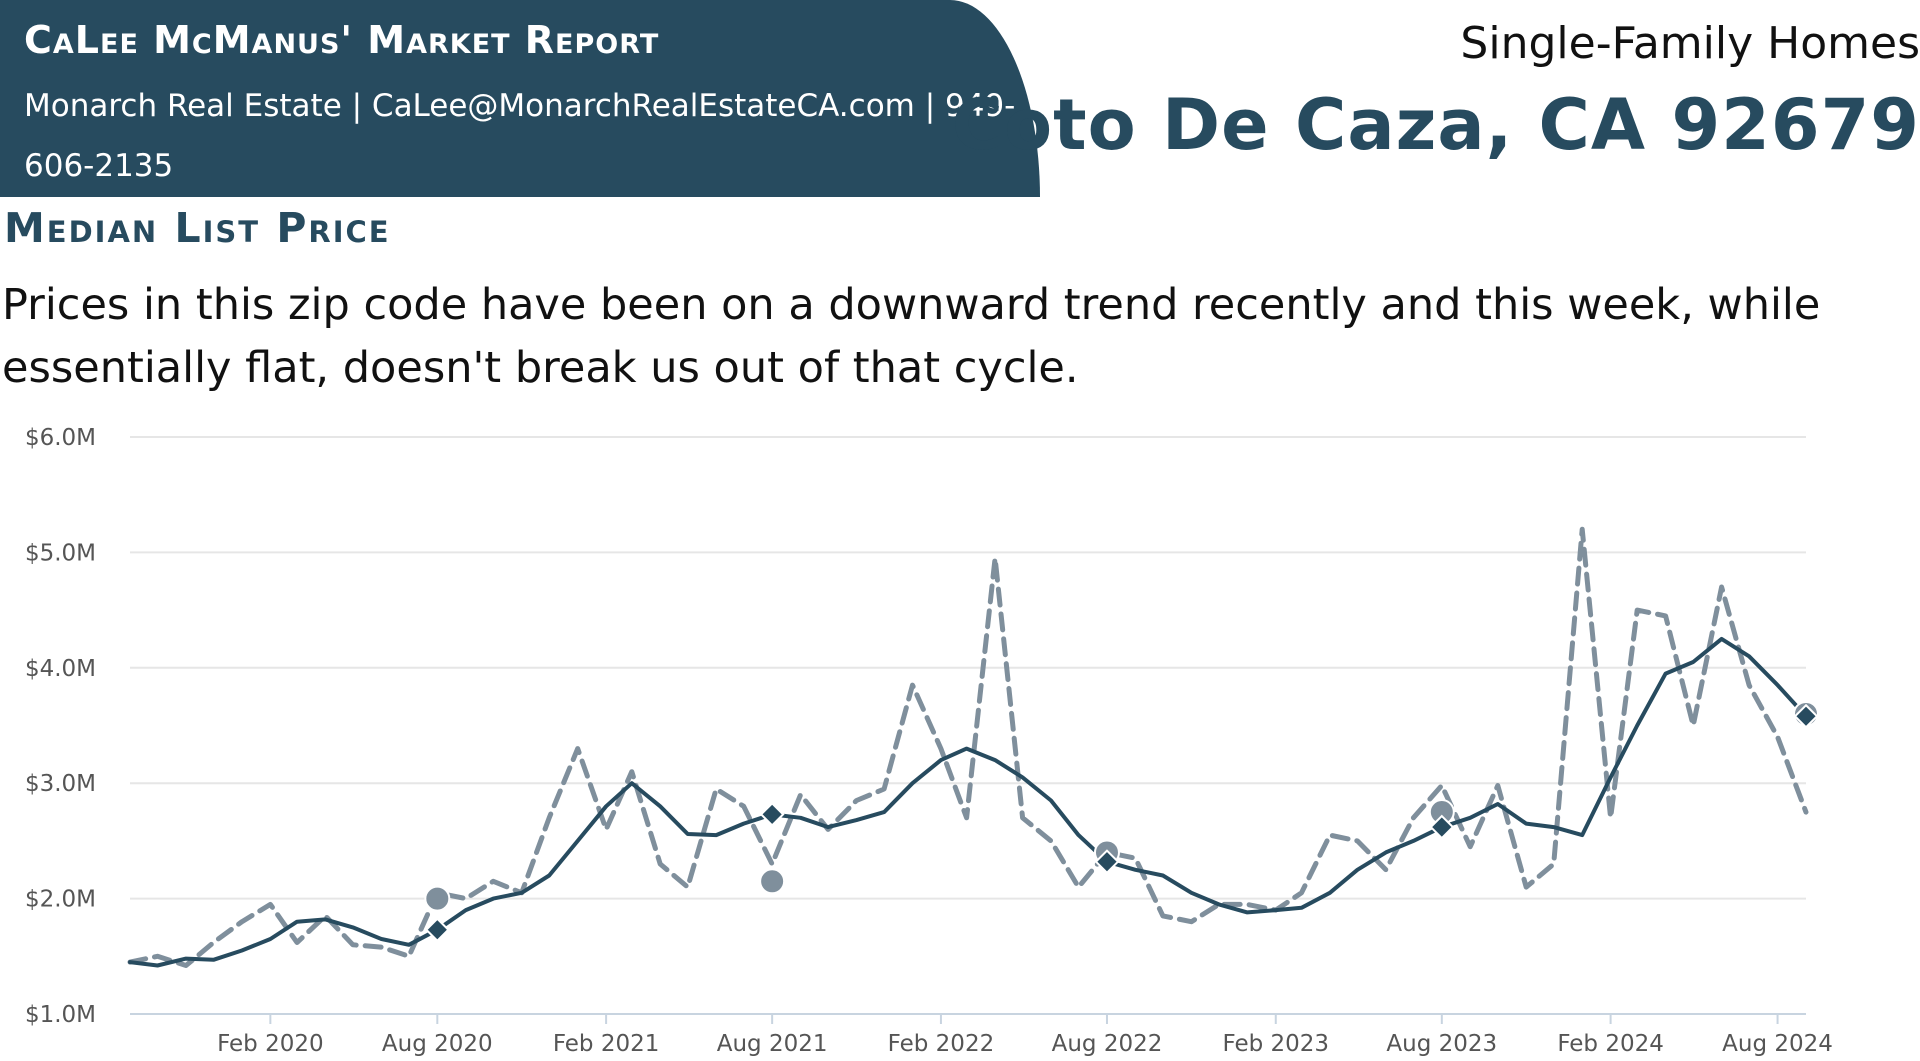 The image size is (1920, 1061). I want to click on section-title: Median List Price, so click(197, 228).